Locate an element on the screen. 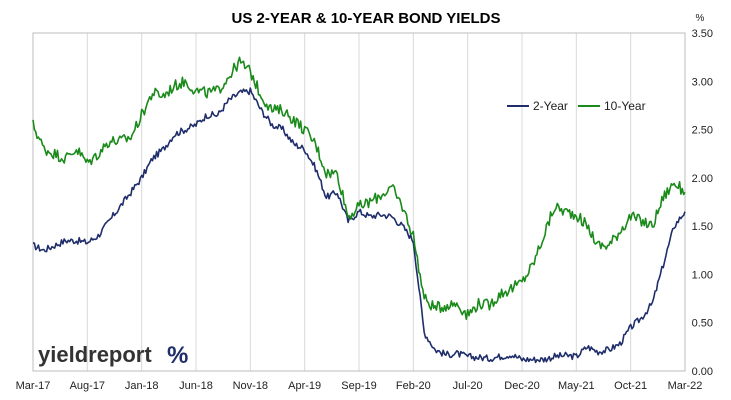  x-tick-label: Apr-19 is located at coordinates (304, 386).